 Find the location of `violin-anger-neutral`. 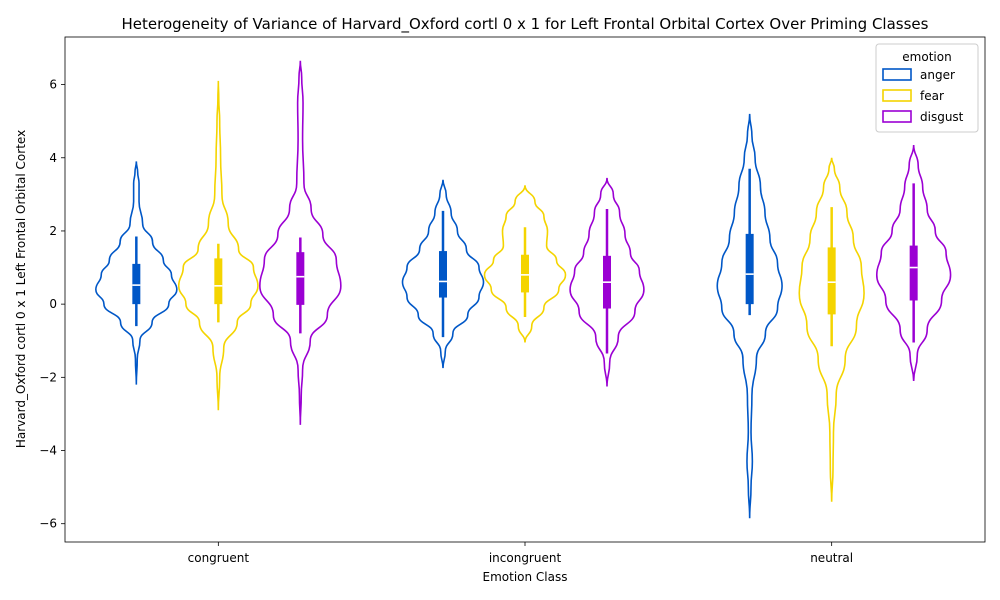

violin-anger-neutral is located at coordinates (749, 316).